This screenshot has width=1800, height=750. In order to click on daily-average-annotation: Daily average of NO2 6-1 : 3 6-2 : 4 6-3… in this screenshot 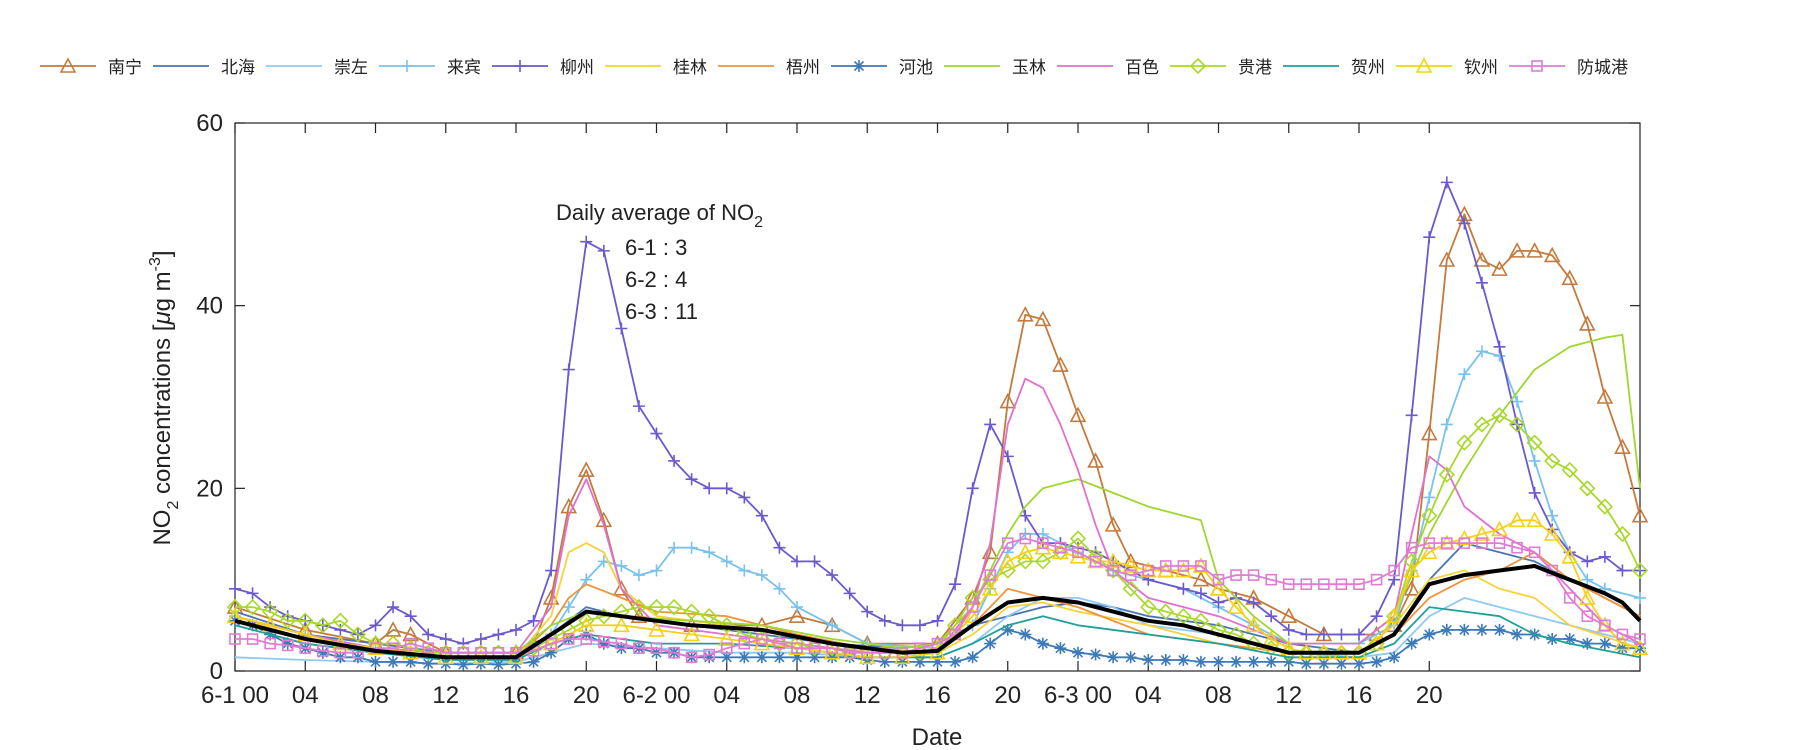, I will do `click(659, 262)`.